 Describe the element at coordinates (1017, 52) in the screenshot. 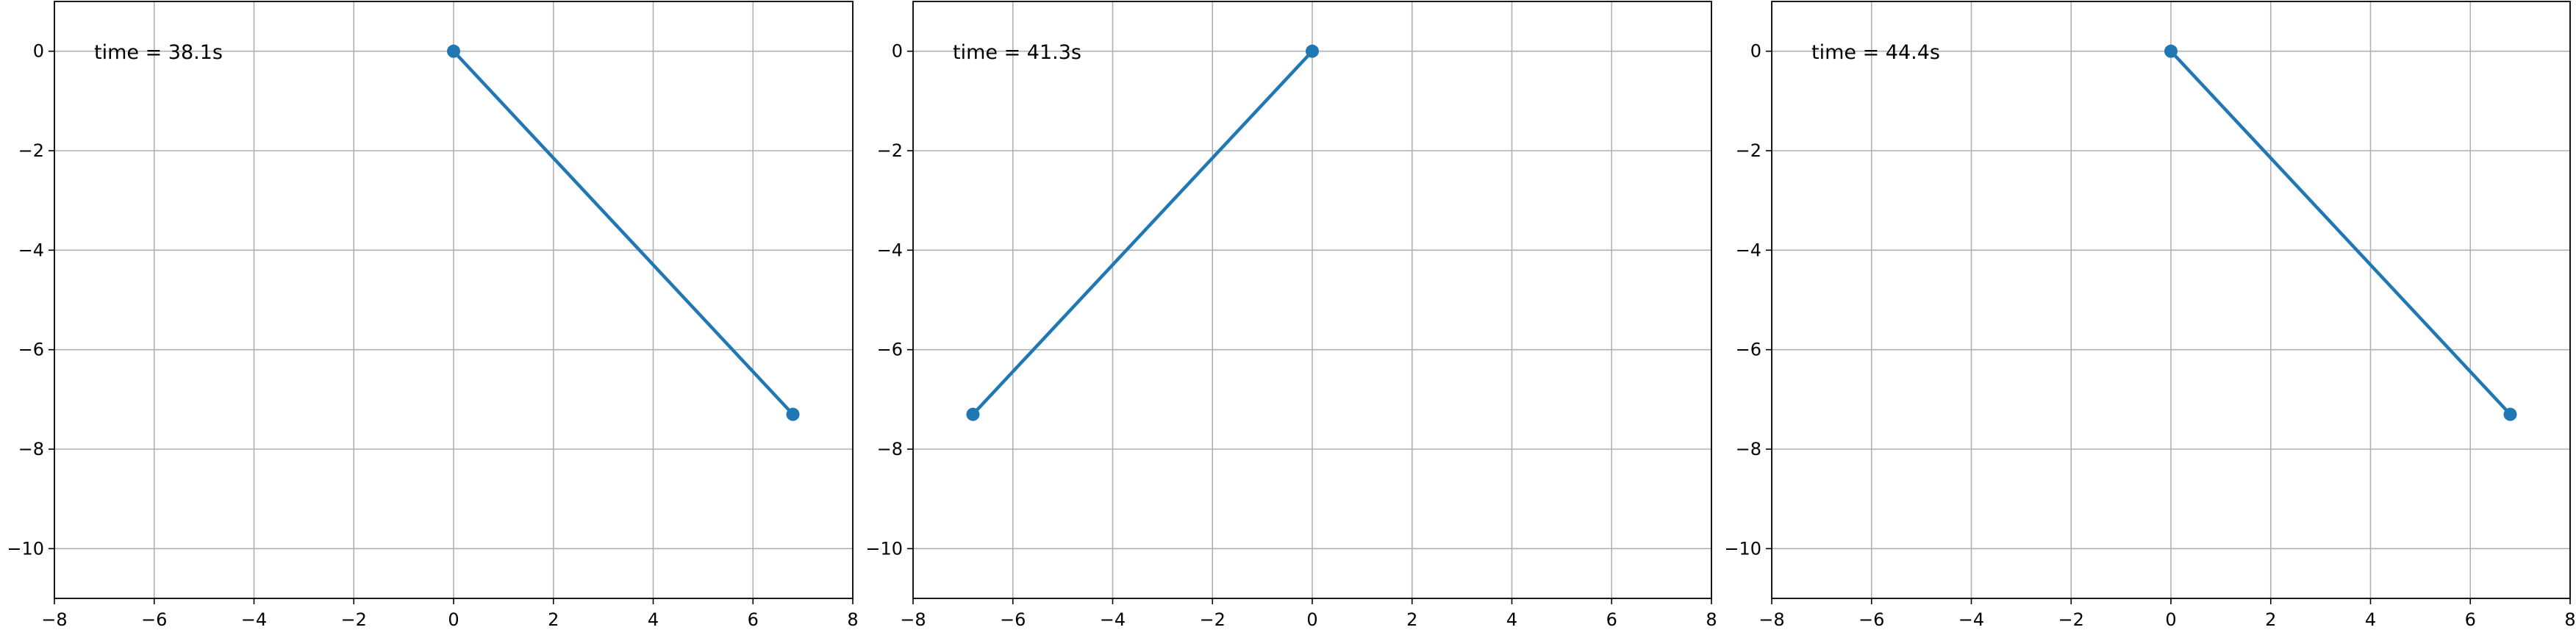

I see `time-annotation: time = 41.3s` at that location.